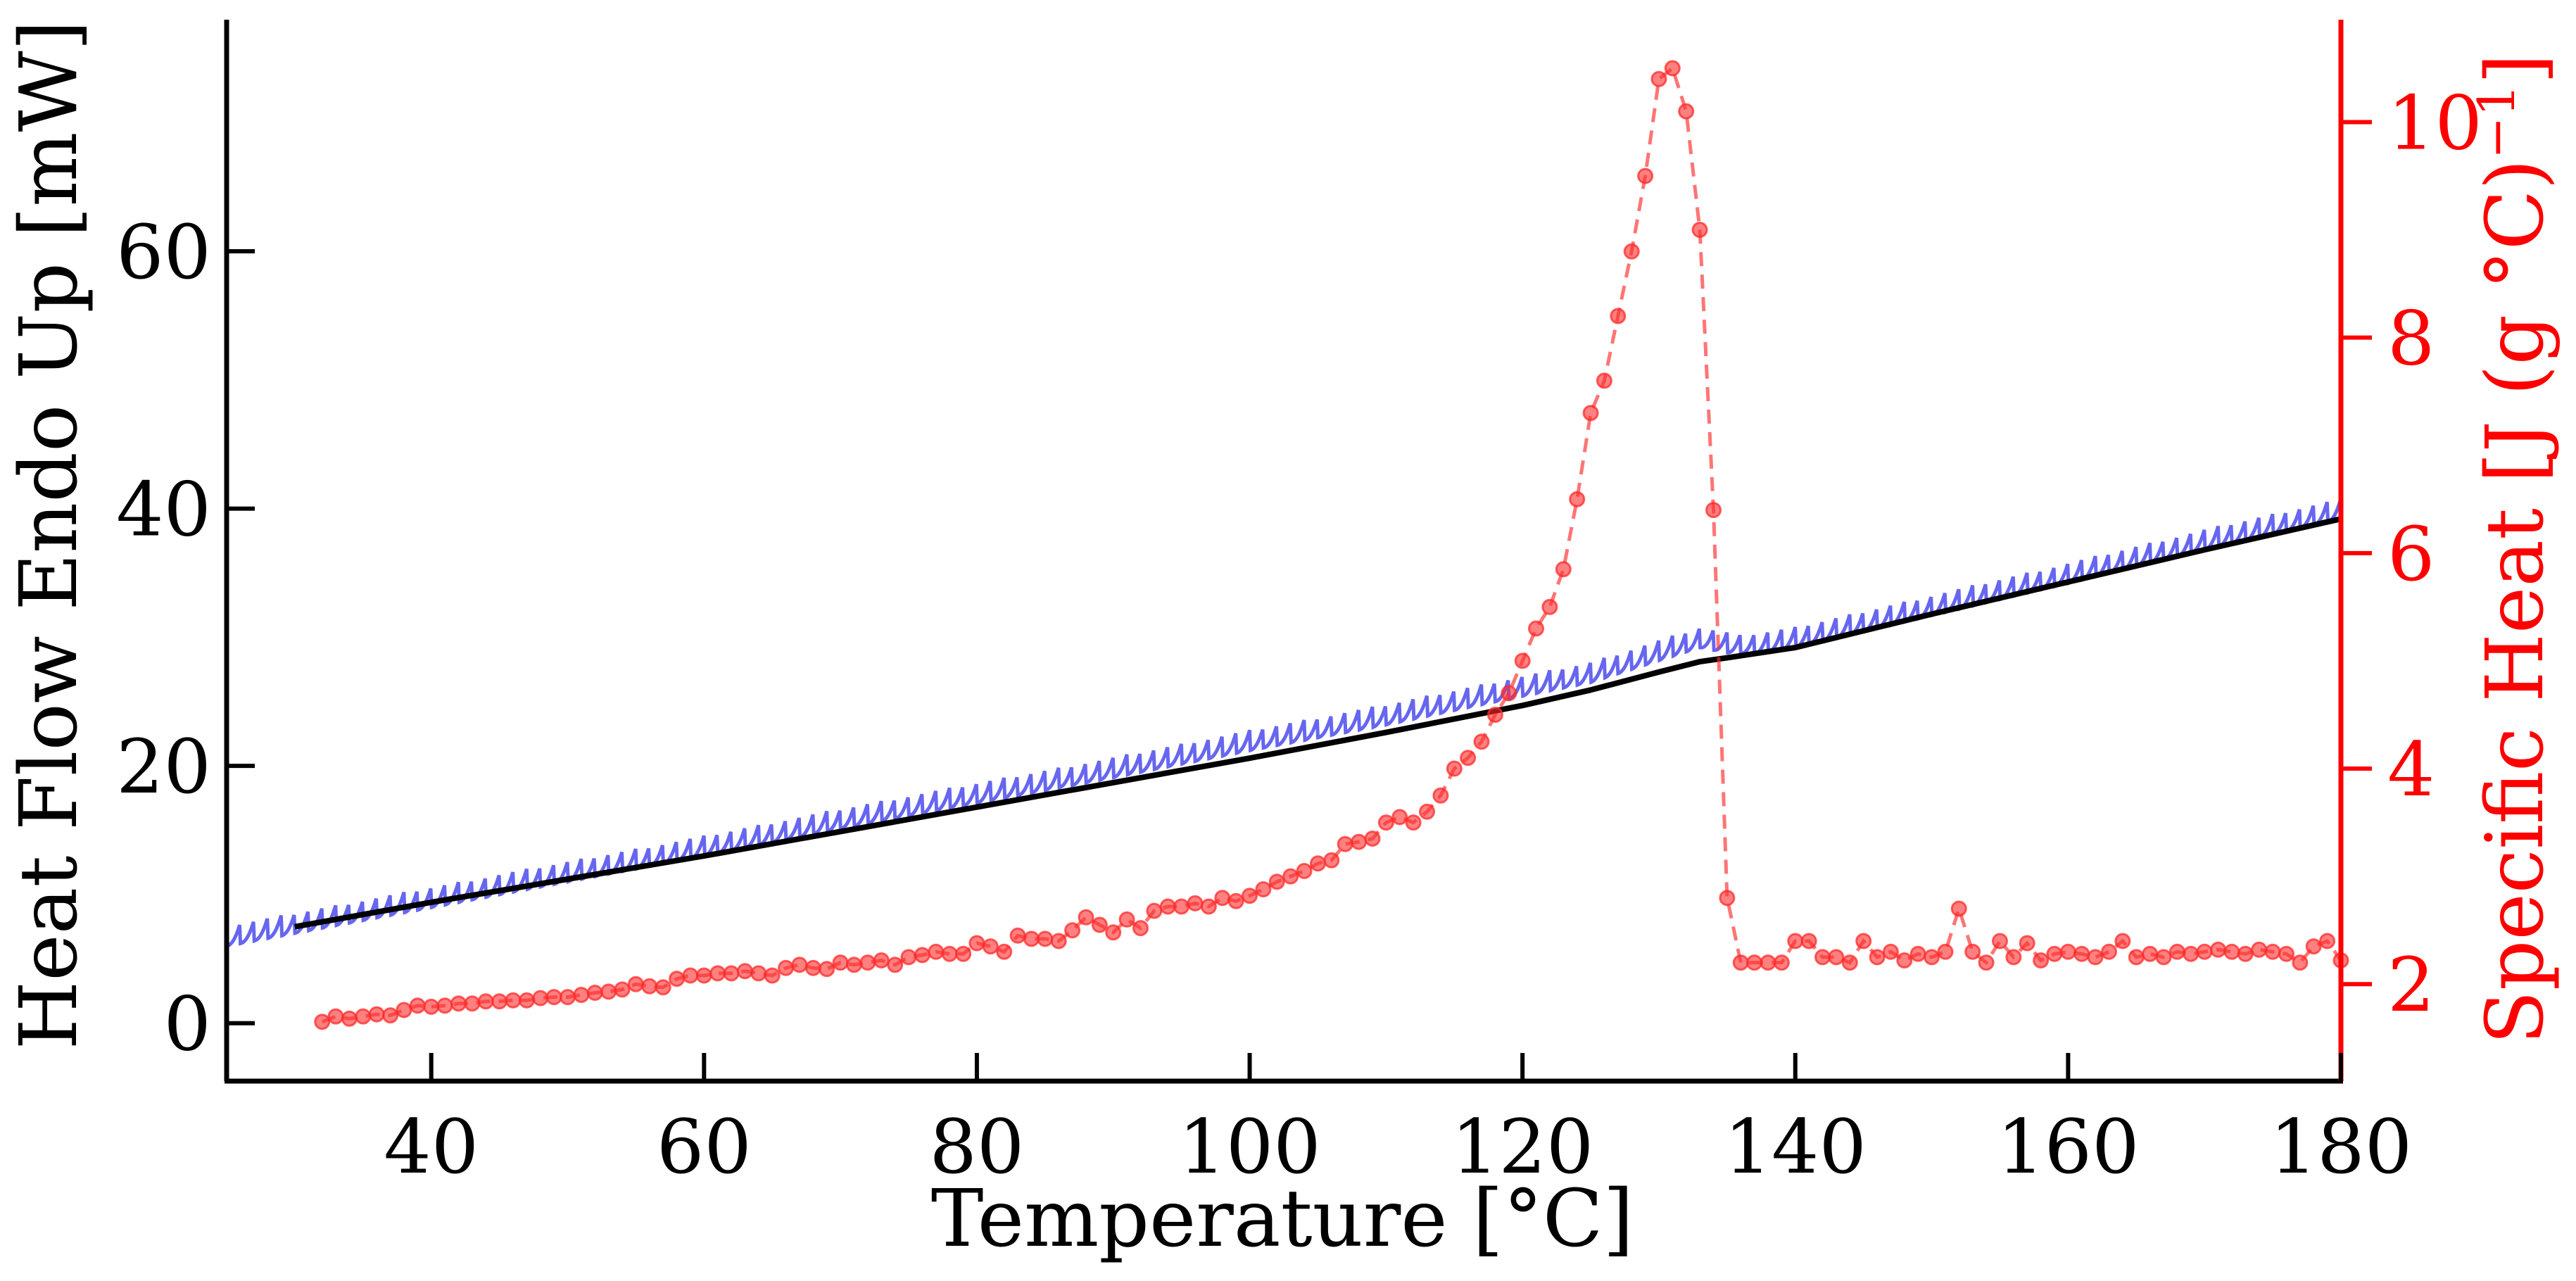  Describe the element at coordinates (187, 1024) in the screenshot. I see `y-tick-label: 0` at that location.